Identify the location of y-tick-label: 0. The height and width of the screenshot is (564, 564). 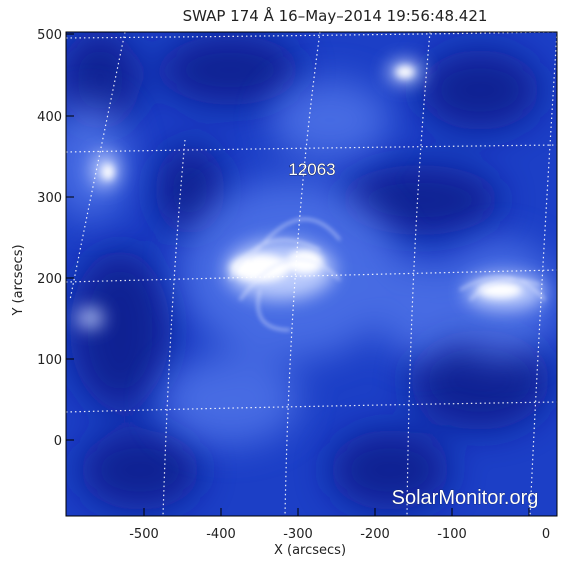
(58, 441).